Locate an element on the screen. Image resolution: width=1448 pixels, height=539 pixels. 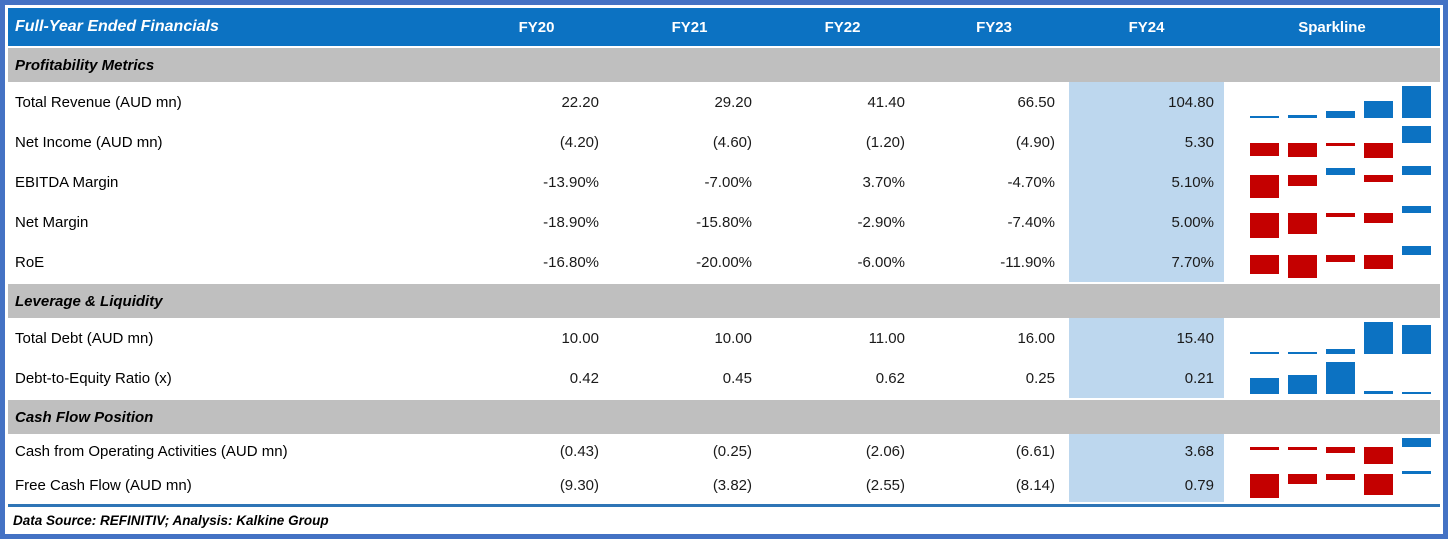
value-cell-fy23: 16.00 is located at coordinates (1036, 338).